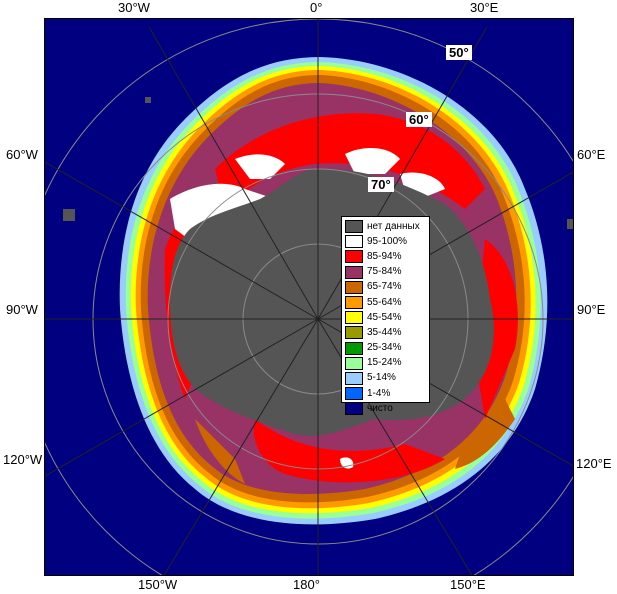 This screenshot has height=594, width=617. I want to click on legend-item: 55-64%, so click(385, 302).